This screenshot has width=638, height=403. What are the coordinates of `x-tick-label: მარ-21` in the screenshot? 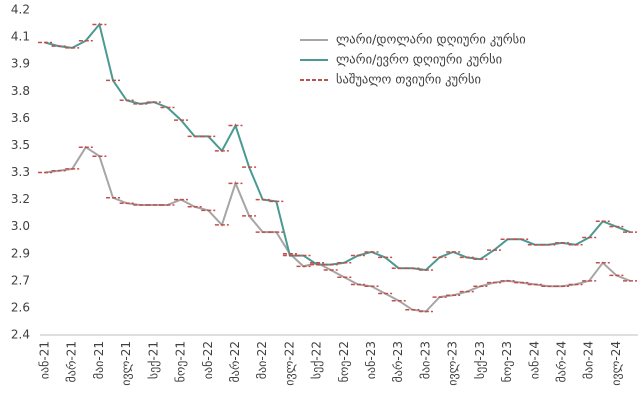 It's located at (72, 362).